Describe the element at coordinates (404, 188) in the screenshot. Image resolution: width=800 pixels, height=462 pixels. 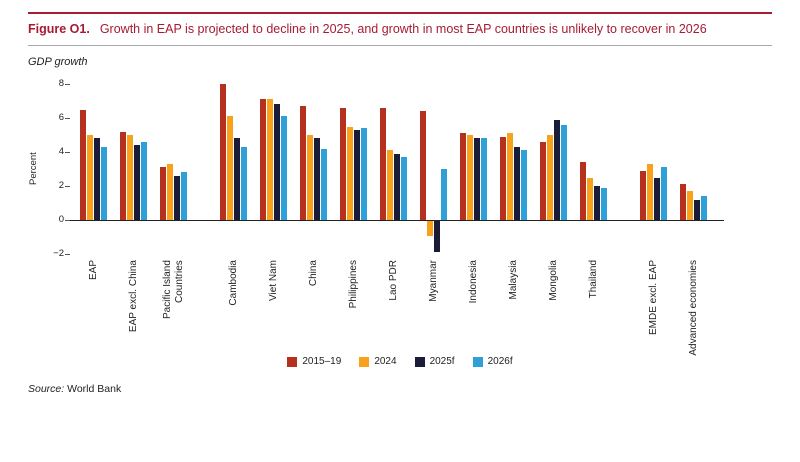
I see `bar-lao-pdr-2026f` at that location.